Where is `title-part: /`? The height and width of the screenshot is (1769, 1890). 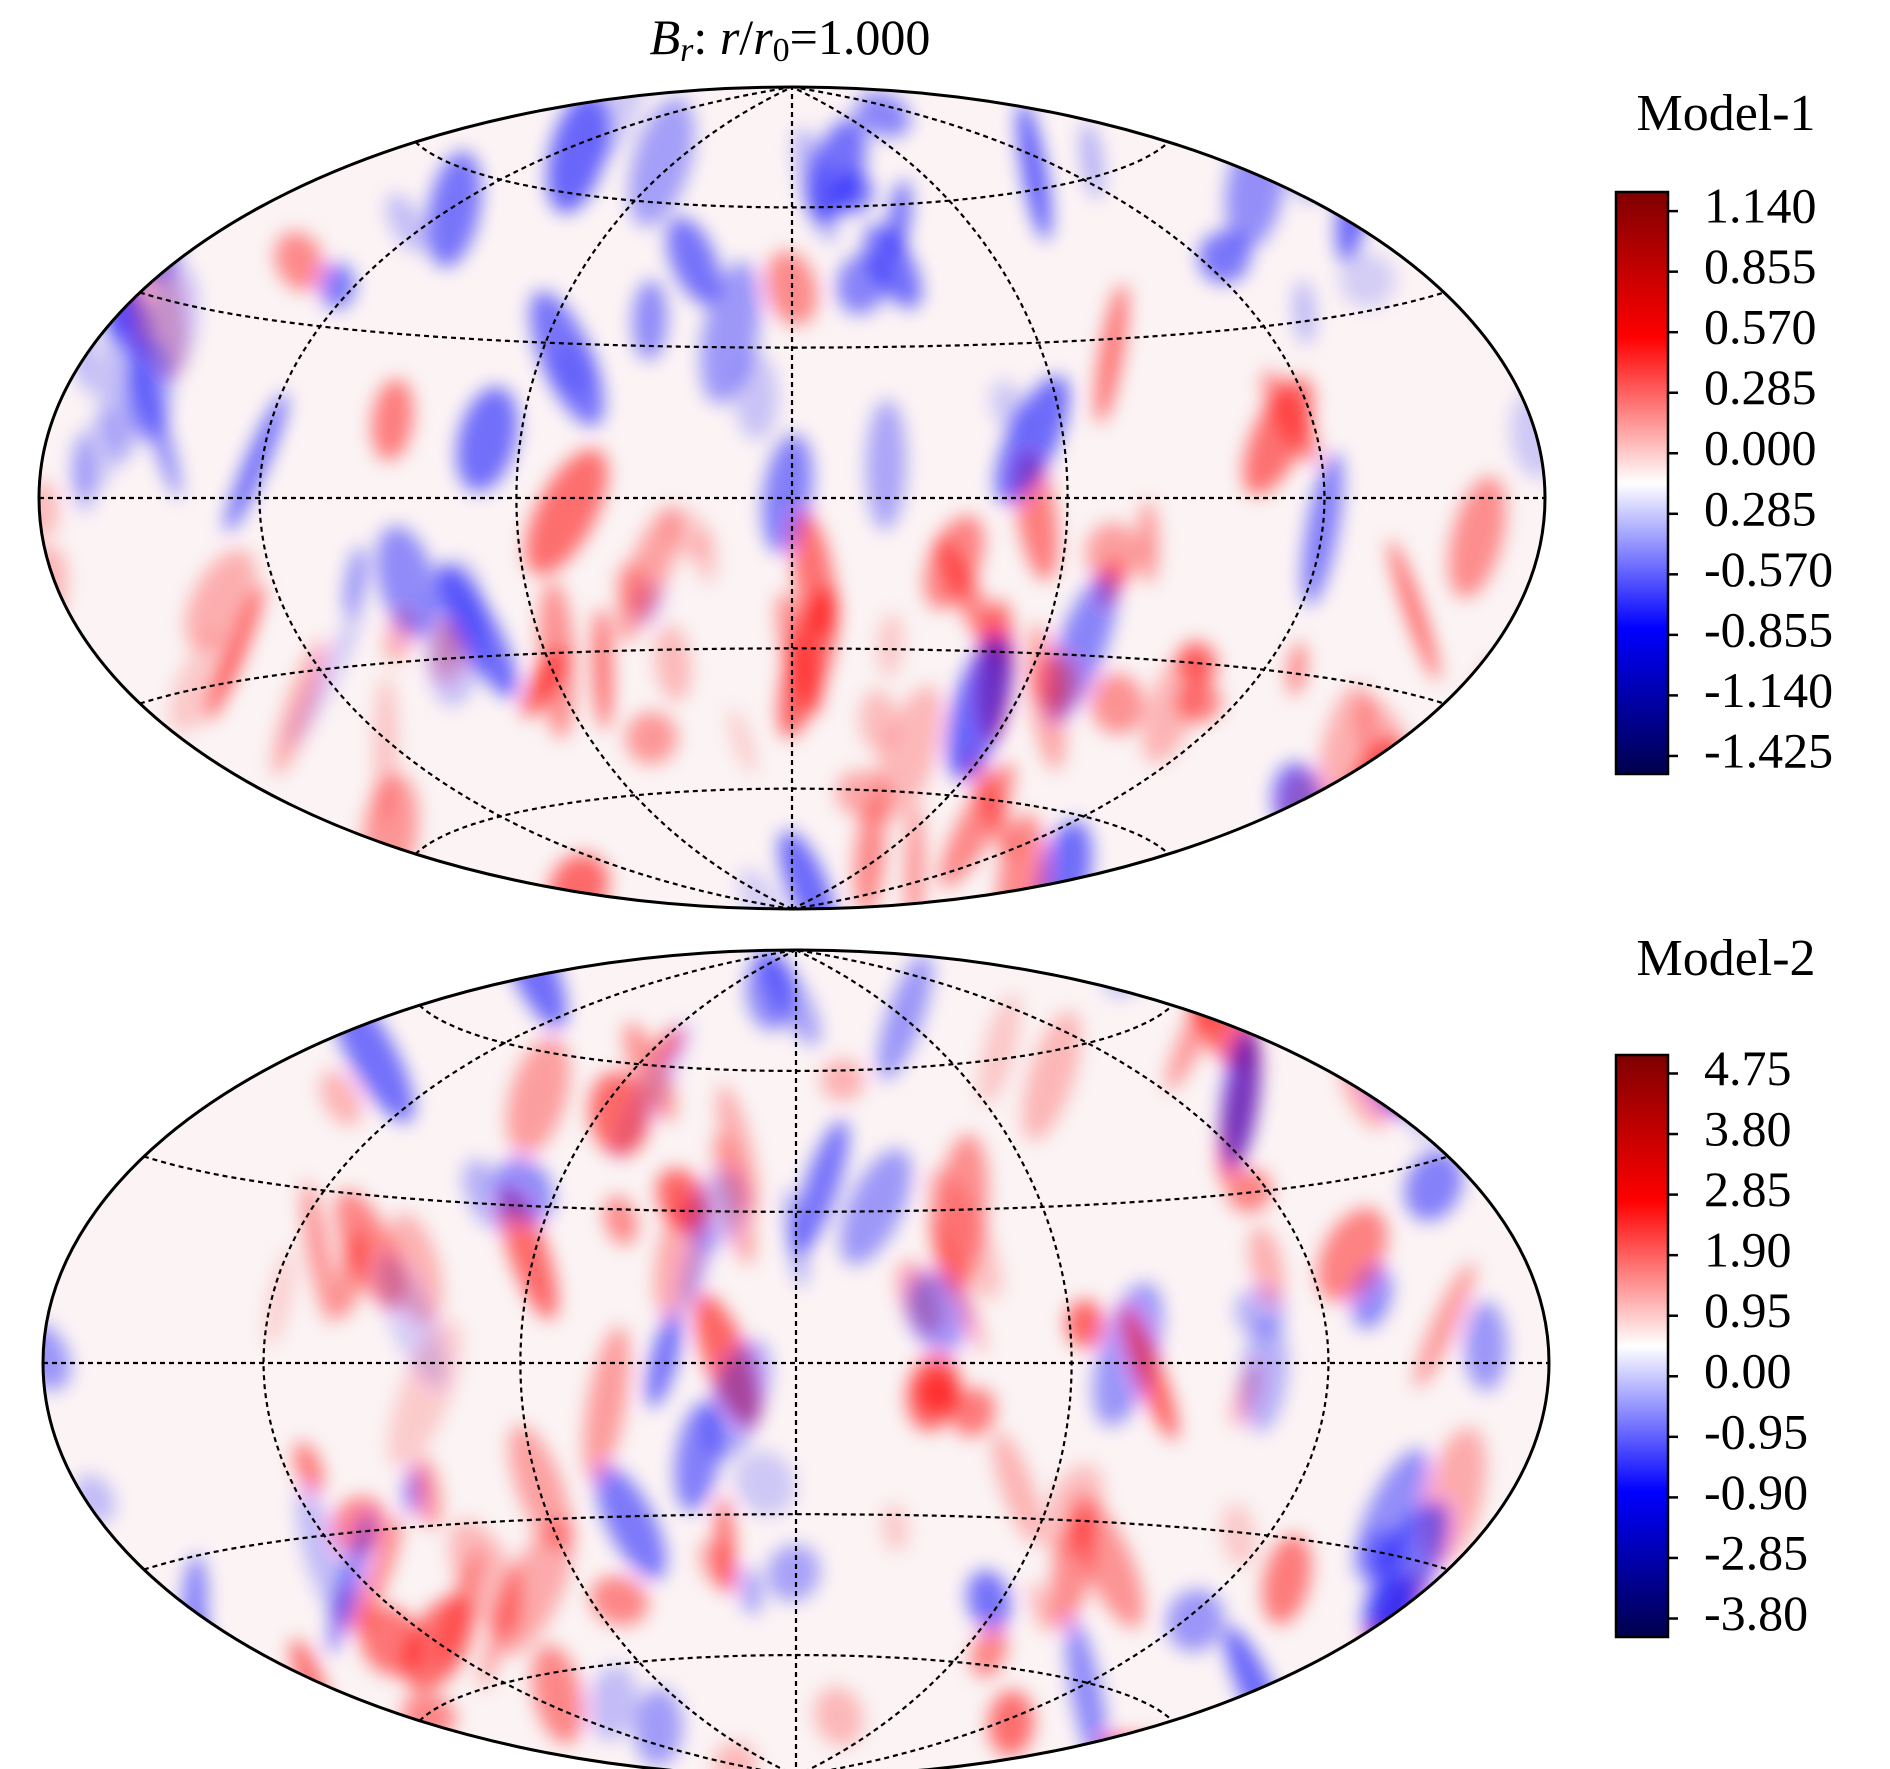
title-part: / is located at coordinates (746, 37).